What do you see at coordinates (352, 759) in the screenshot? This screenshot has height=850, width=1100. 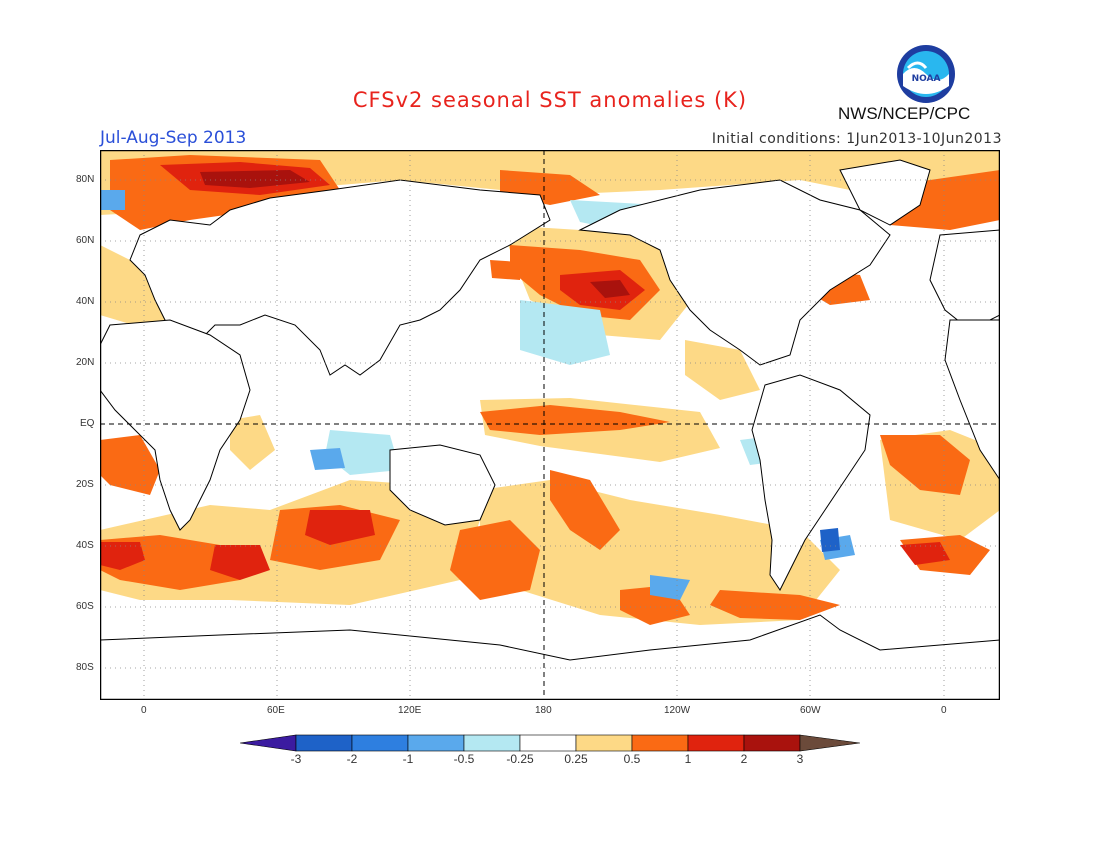 I see `colorbar-tick-label: -2` at bounding box center [352, 759].